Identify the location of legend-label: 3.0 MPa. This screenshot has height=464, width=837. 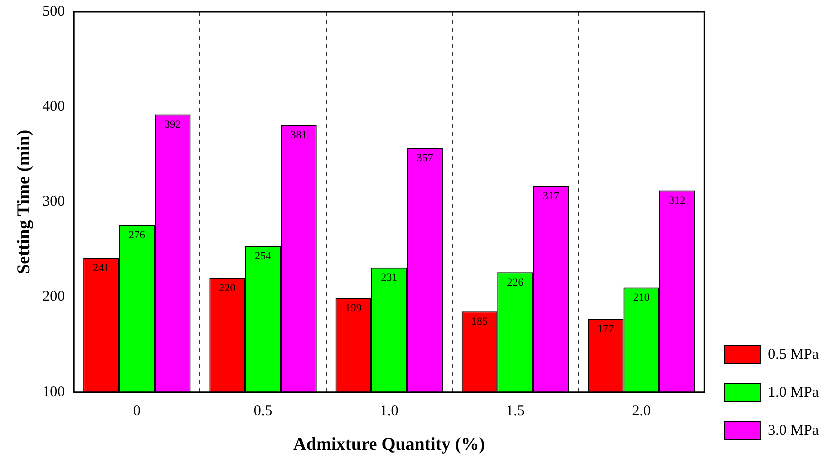
(794, 430).